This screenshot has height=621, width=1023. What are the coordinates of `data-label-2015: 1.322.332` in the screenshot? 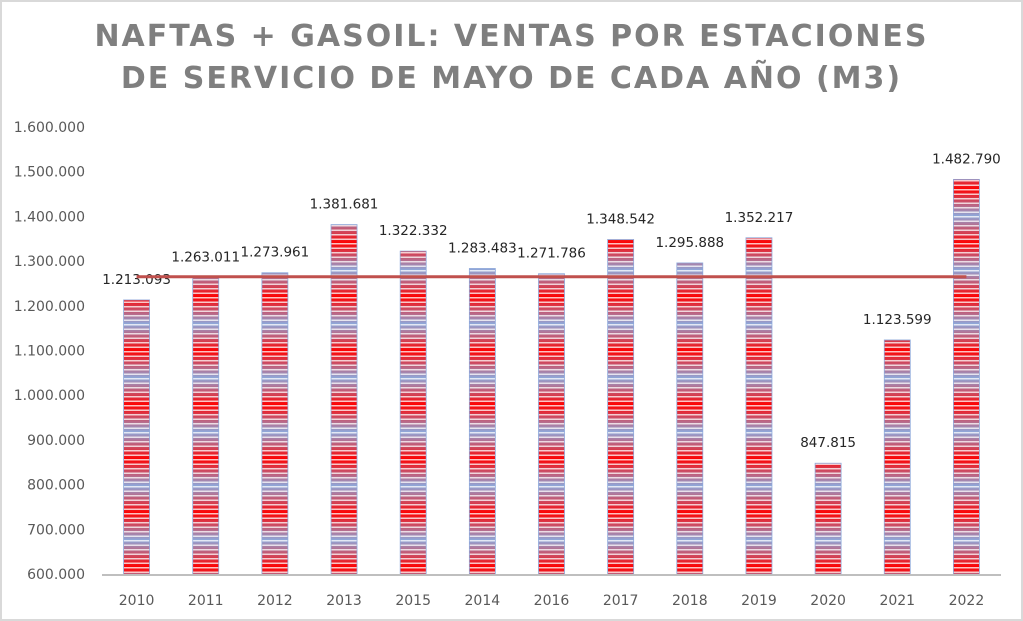 It's located at (413, 231).